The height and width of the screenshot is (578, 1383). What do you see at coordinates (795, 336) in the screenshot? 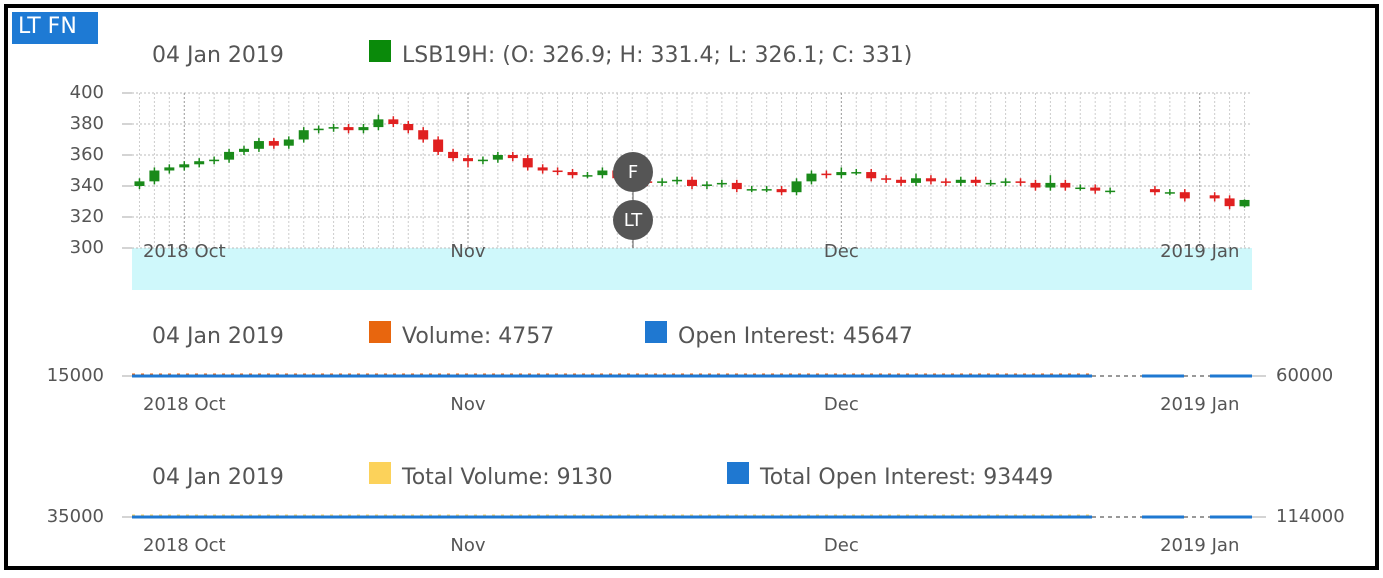
I see `legend-text: Open Interest: 45647` at bounding box center [795, 336].